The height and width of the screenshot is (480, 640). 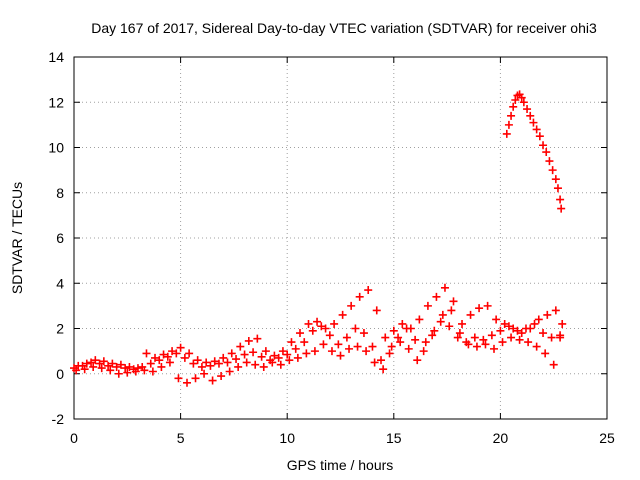 What do you see at coordinates (534, 151) in the screenshot?
I see `series-peak` at bounding box center [534, 151].